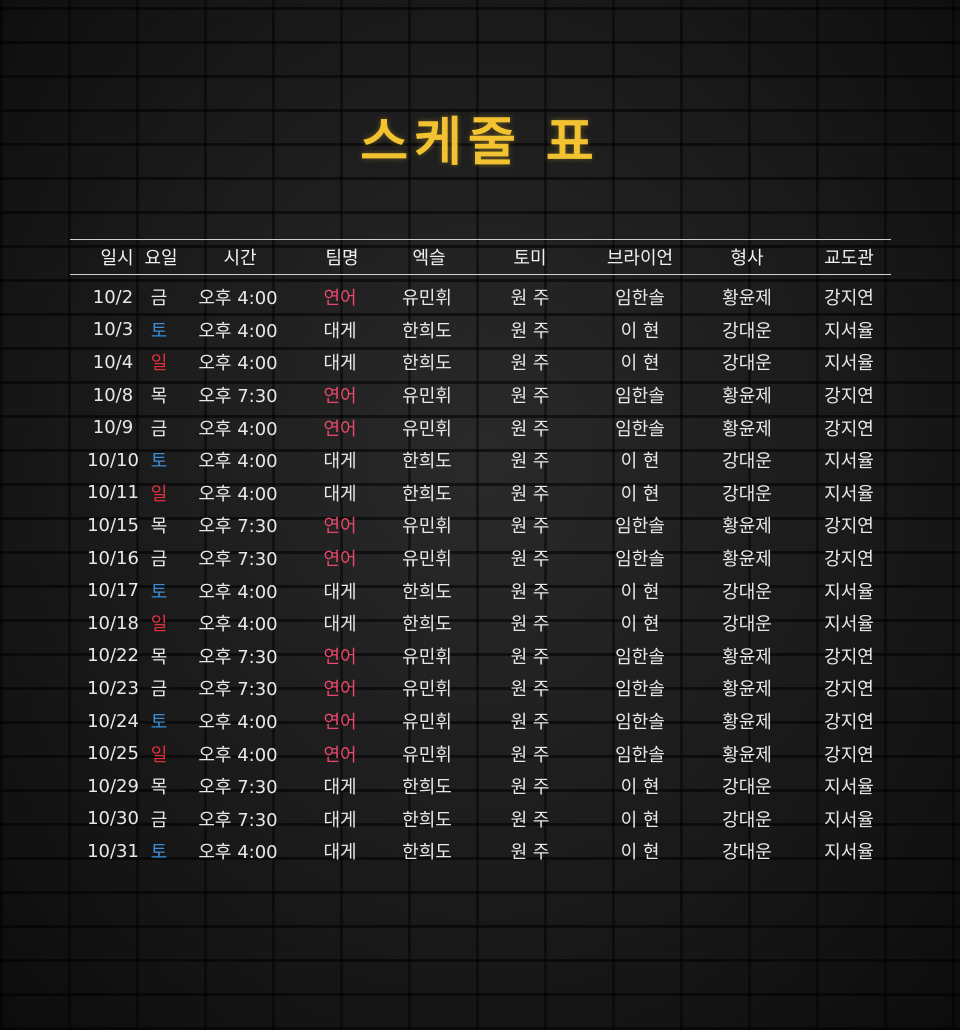  Describe the element at coordinates (480, 623) in the screenshot. I see `table-row: 10/18 일 오후 4:00 대게 한희도 원 주 이 현 강대운 지서율` at that location.